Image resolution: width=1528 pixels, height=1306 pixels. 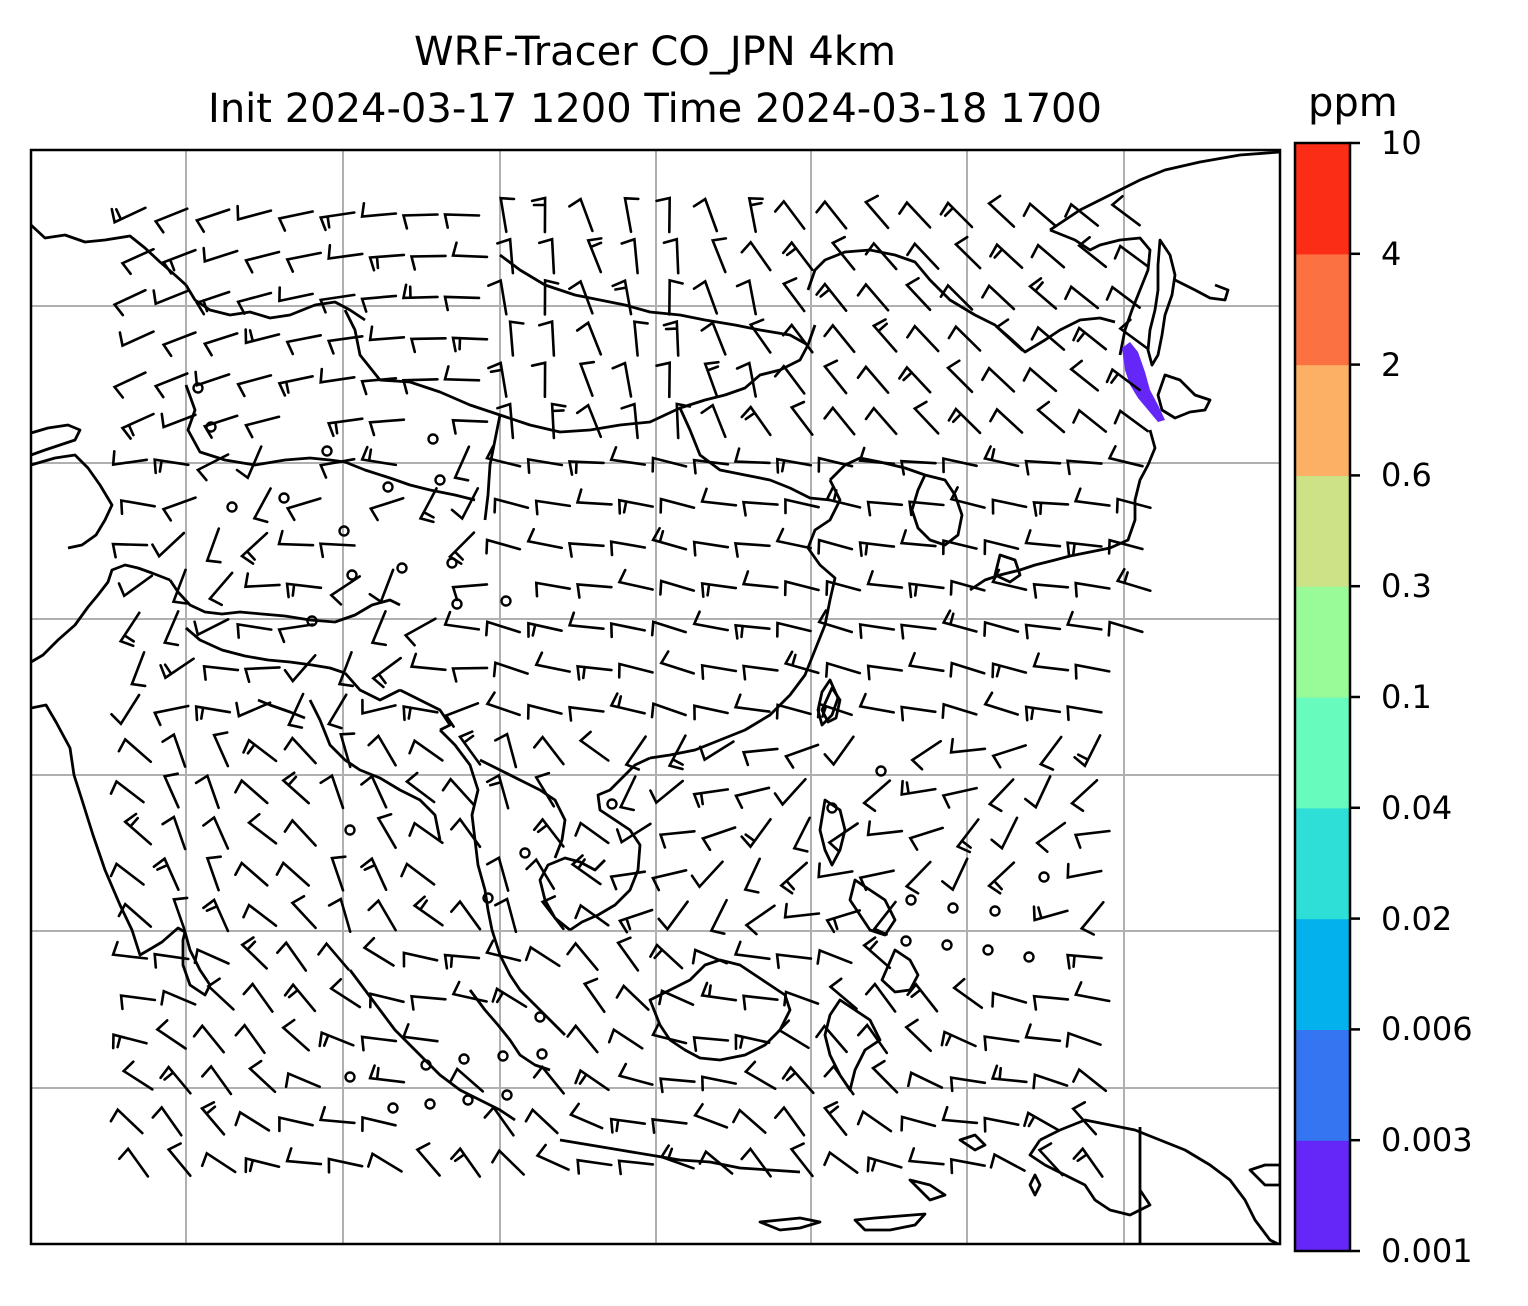 What do you see at coordinates (1143, 382) in the screenshot?
I see `co-tracer-plume` at bounding box center [1143, 382].